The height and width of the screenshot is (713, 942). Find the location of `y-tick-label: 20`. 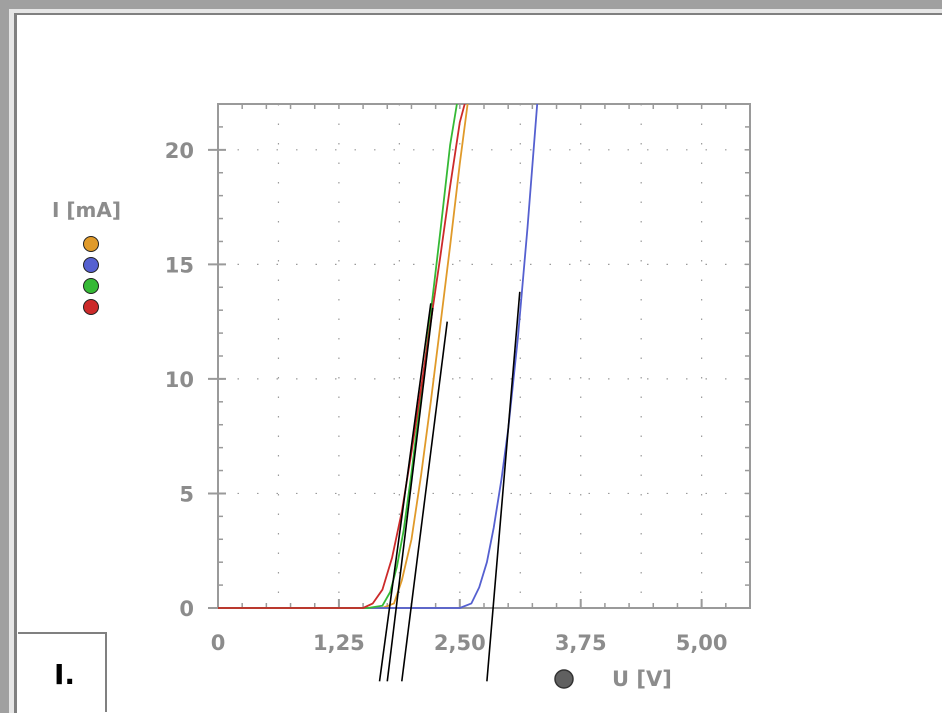

y-tick-label: 20 is located at coordinates (179, 151).